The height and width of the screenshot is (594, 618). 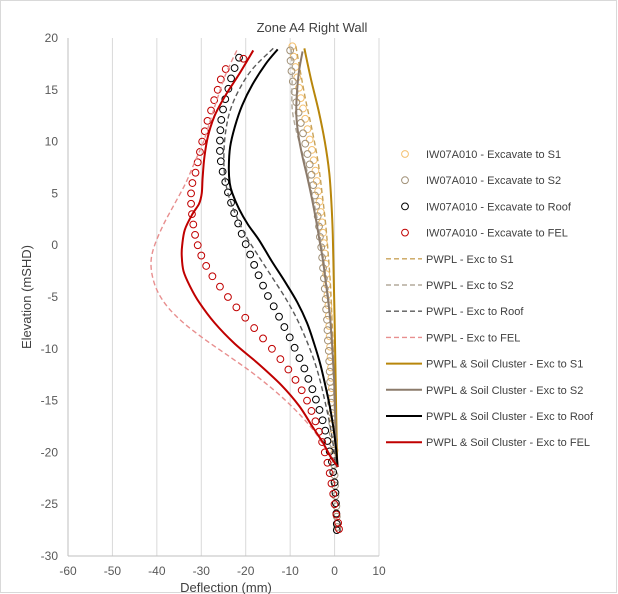 What do you see at coordinates (497, 234) in the screenshot?
I see `legend-label: IW07A010 - Excavate to FEL` at bounding box center [497, 234].